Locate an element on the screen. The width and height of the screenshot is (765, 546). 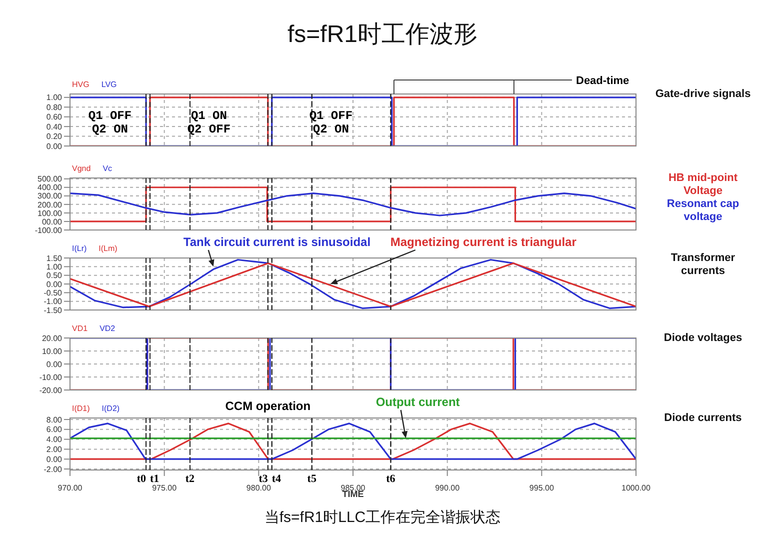
text: I(D1) is located at coordinates (81, 408).